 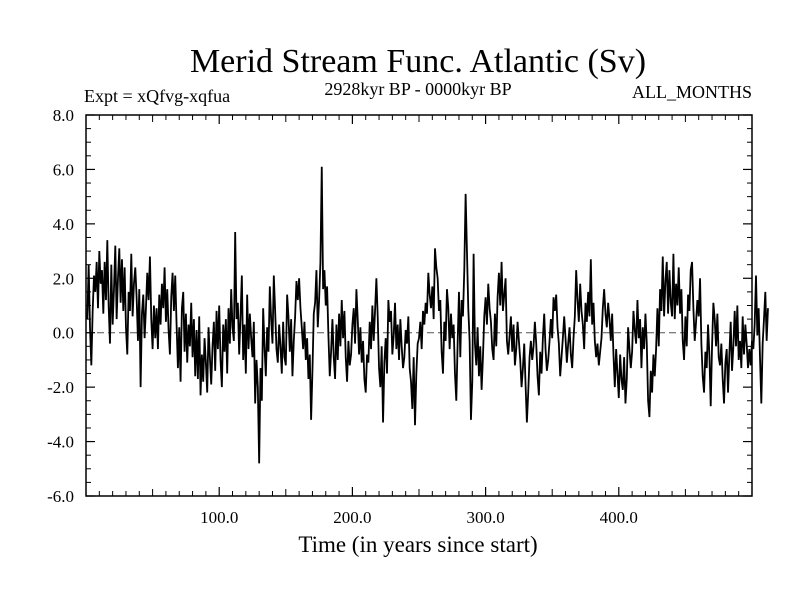 I want to click on y-tick-label: -2.0, so click(x=60, y=387).